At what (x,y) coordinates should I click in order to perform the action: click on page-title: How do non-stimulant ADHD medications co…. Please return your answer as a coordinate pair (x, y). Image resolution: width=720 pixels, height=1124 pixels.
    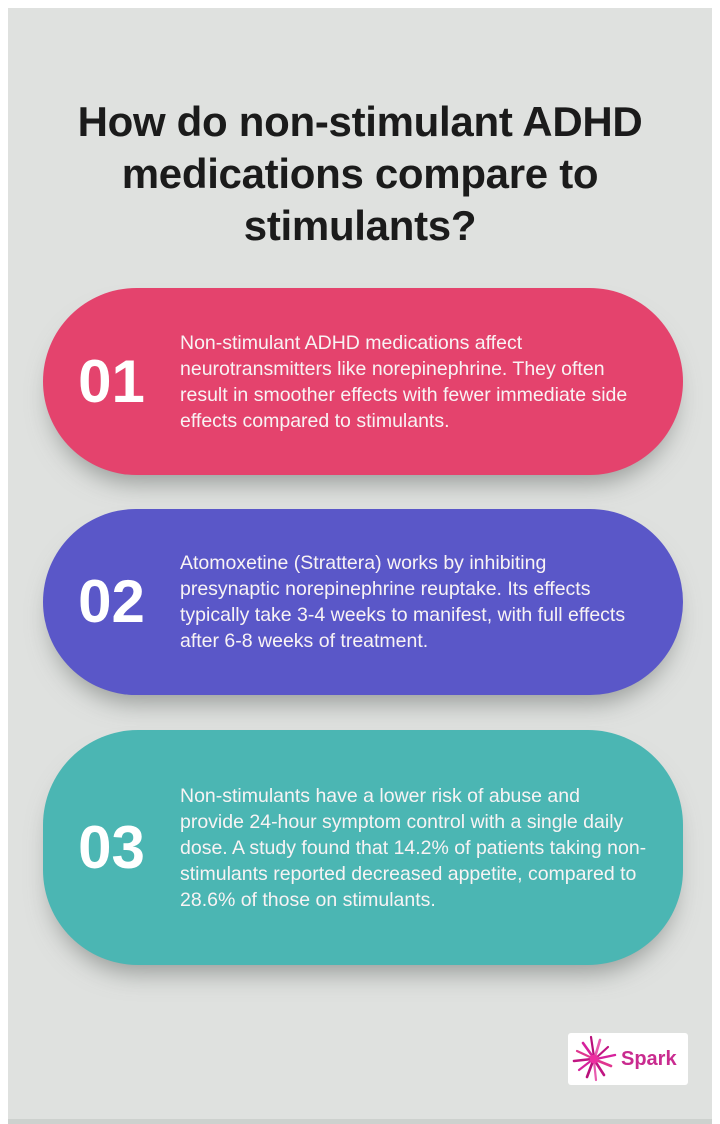
    Looking at the image, I should click on (360, 174).